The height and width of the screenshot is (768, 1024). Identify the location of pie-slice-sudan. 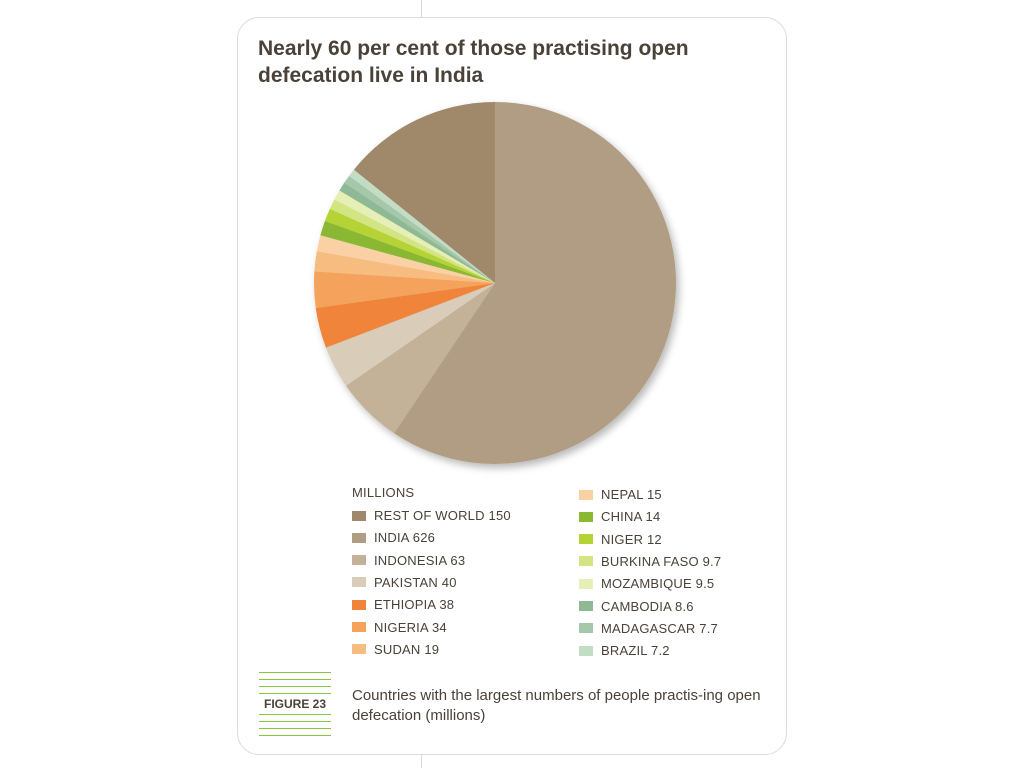
(404, 267).